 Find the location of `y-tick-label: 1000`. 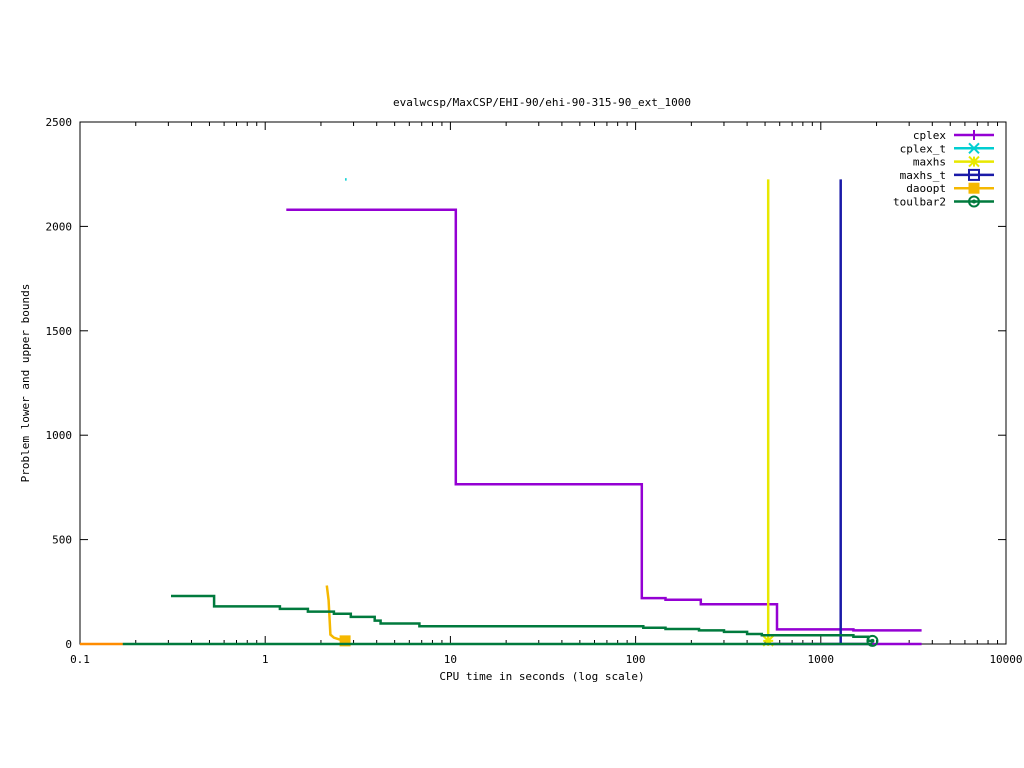

y-tick-label: 1000 is located at coordinates (59, 435).